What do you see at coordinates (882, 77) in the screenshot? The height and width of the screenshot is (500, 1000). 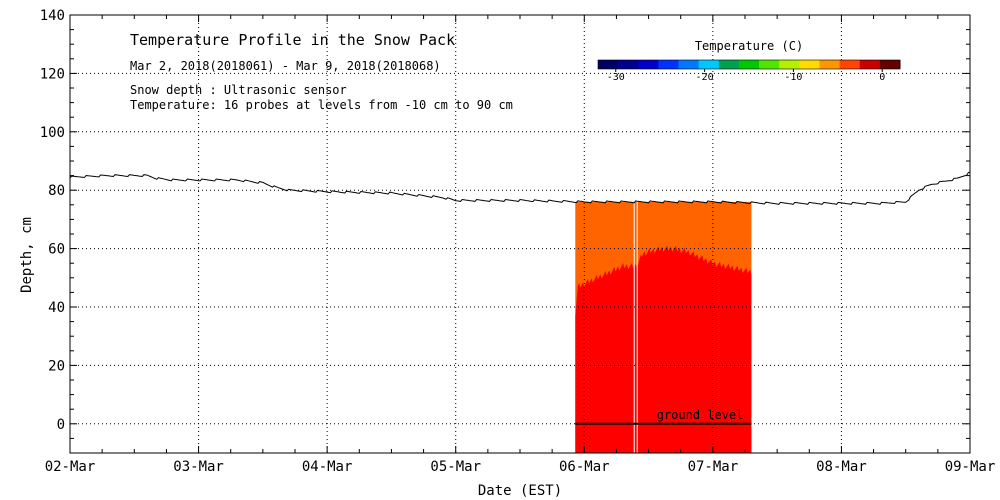 I see `colorbar-tick-label: 0` at bounding box center [882, 77].